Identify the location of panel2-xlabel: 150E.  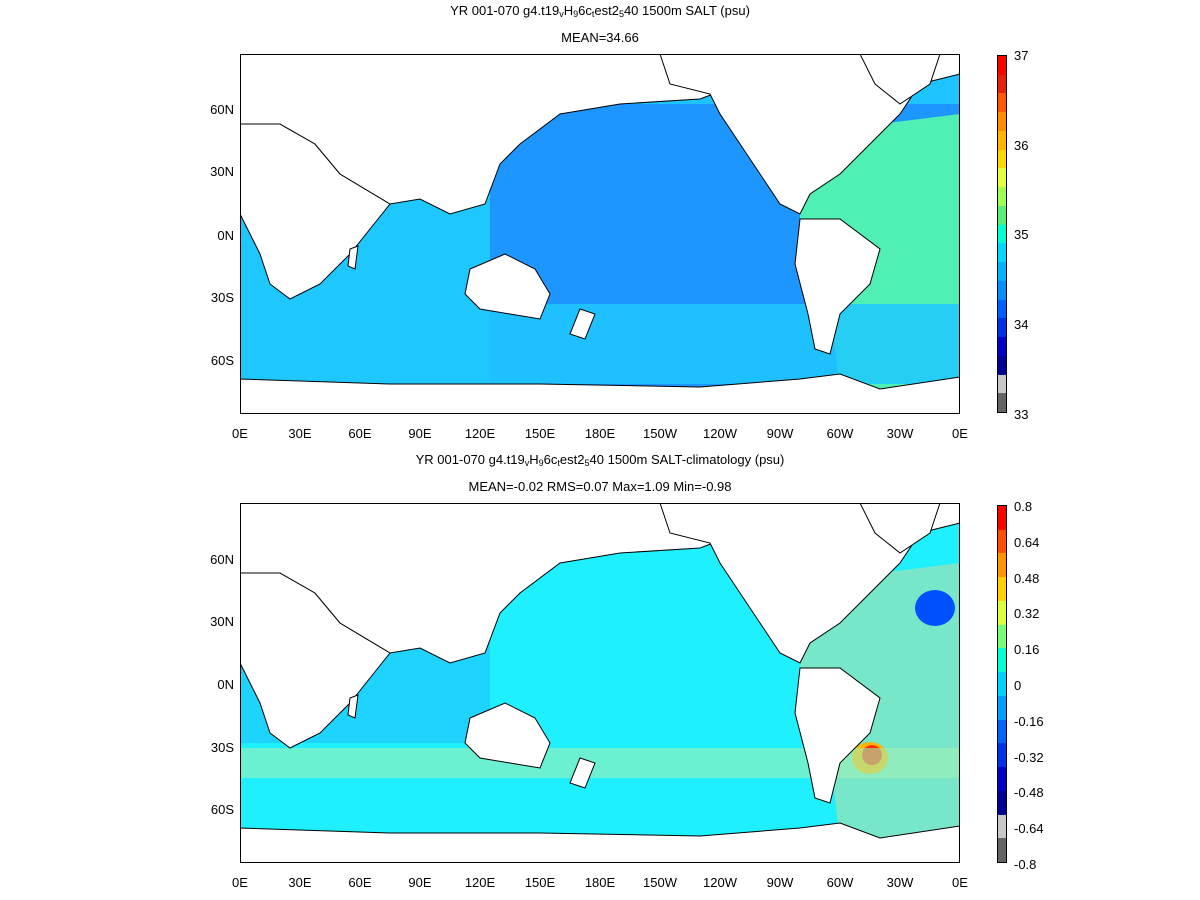
(540, 882).